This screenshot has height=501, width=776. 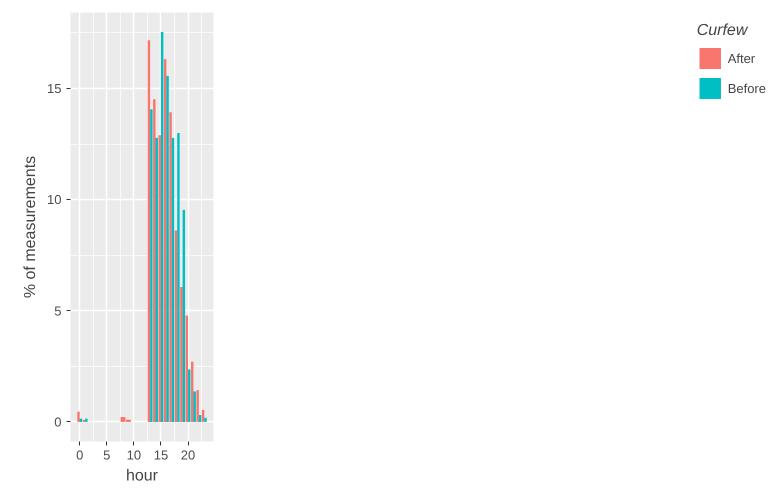 I want to click on x-tick-label: 0, so click(x=80, y=455).